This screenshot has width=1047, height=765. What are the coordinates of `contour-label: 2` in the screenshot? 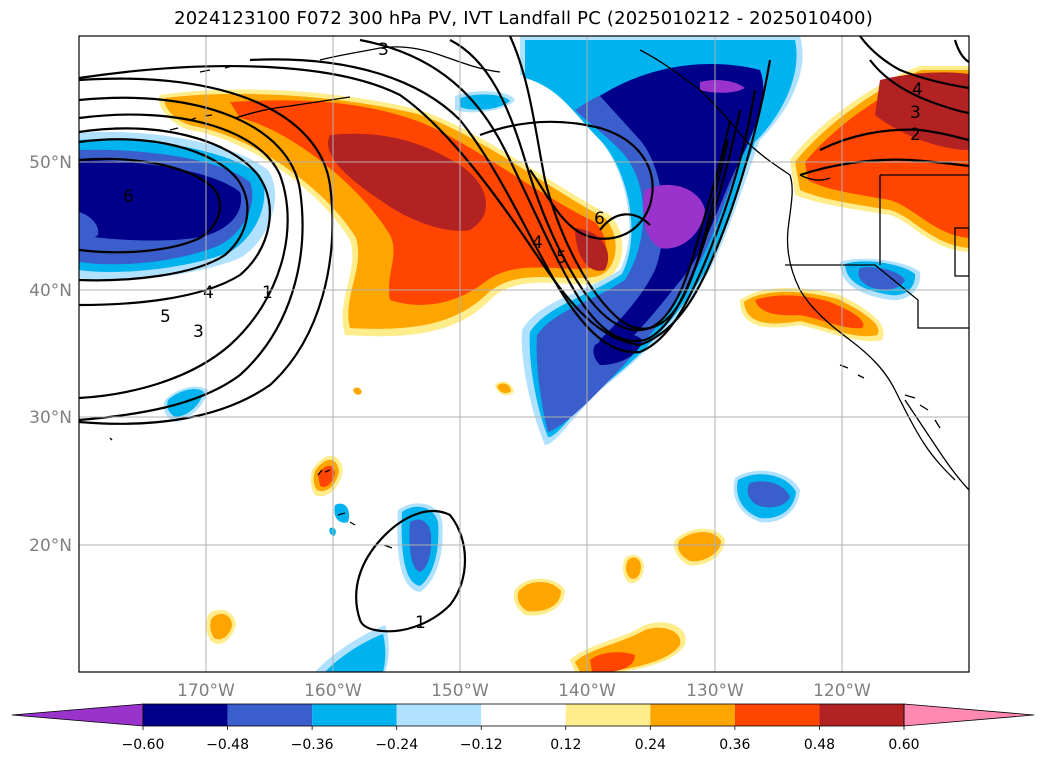 It's located at (915, 135).